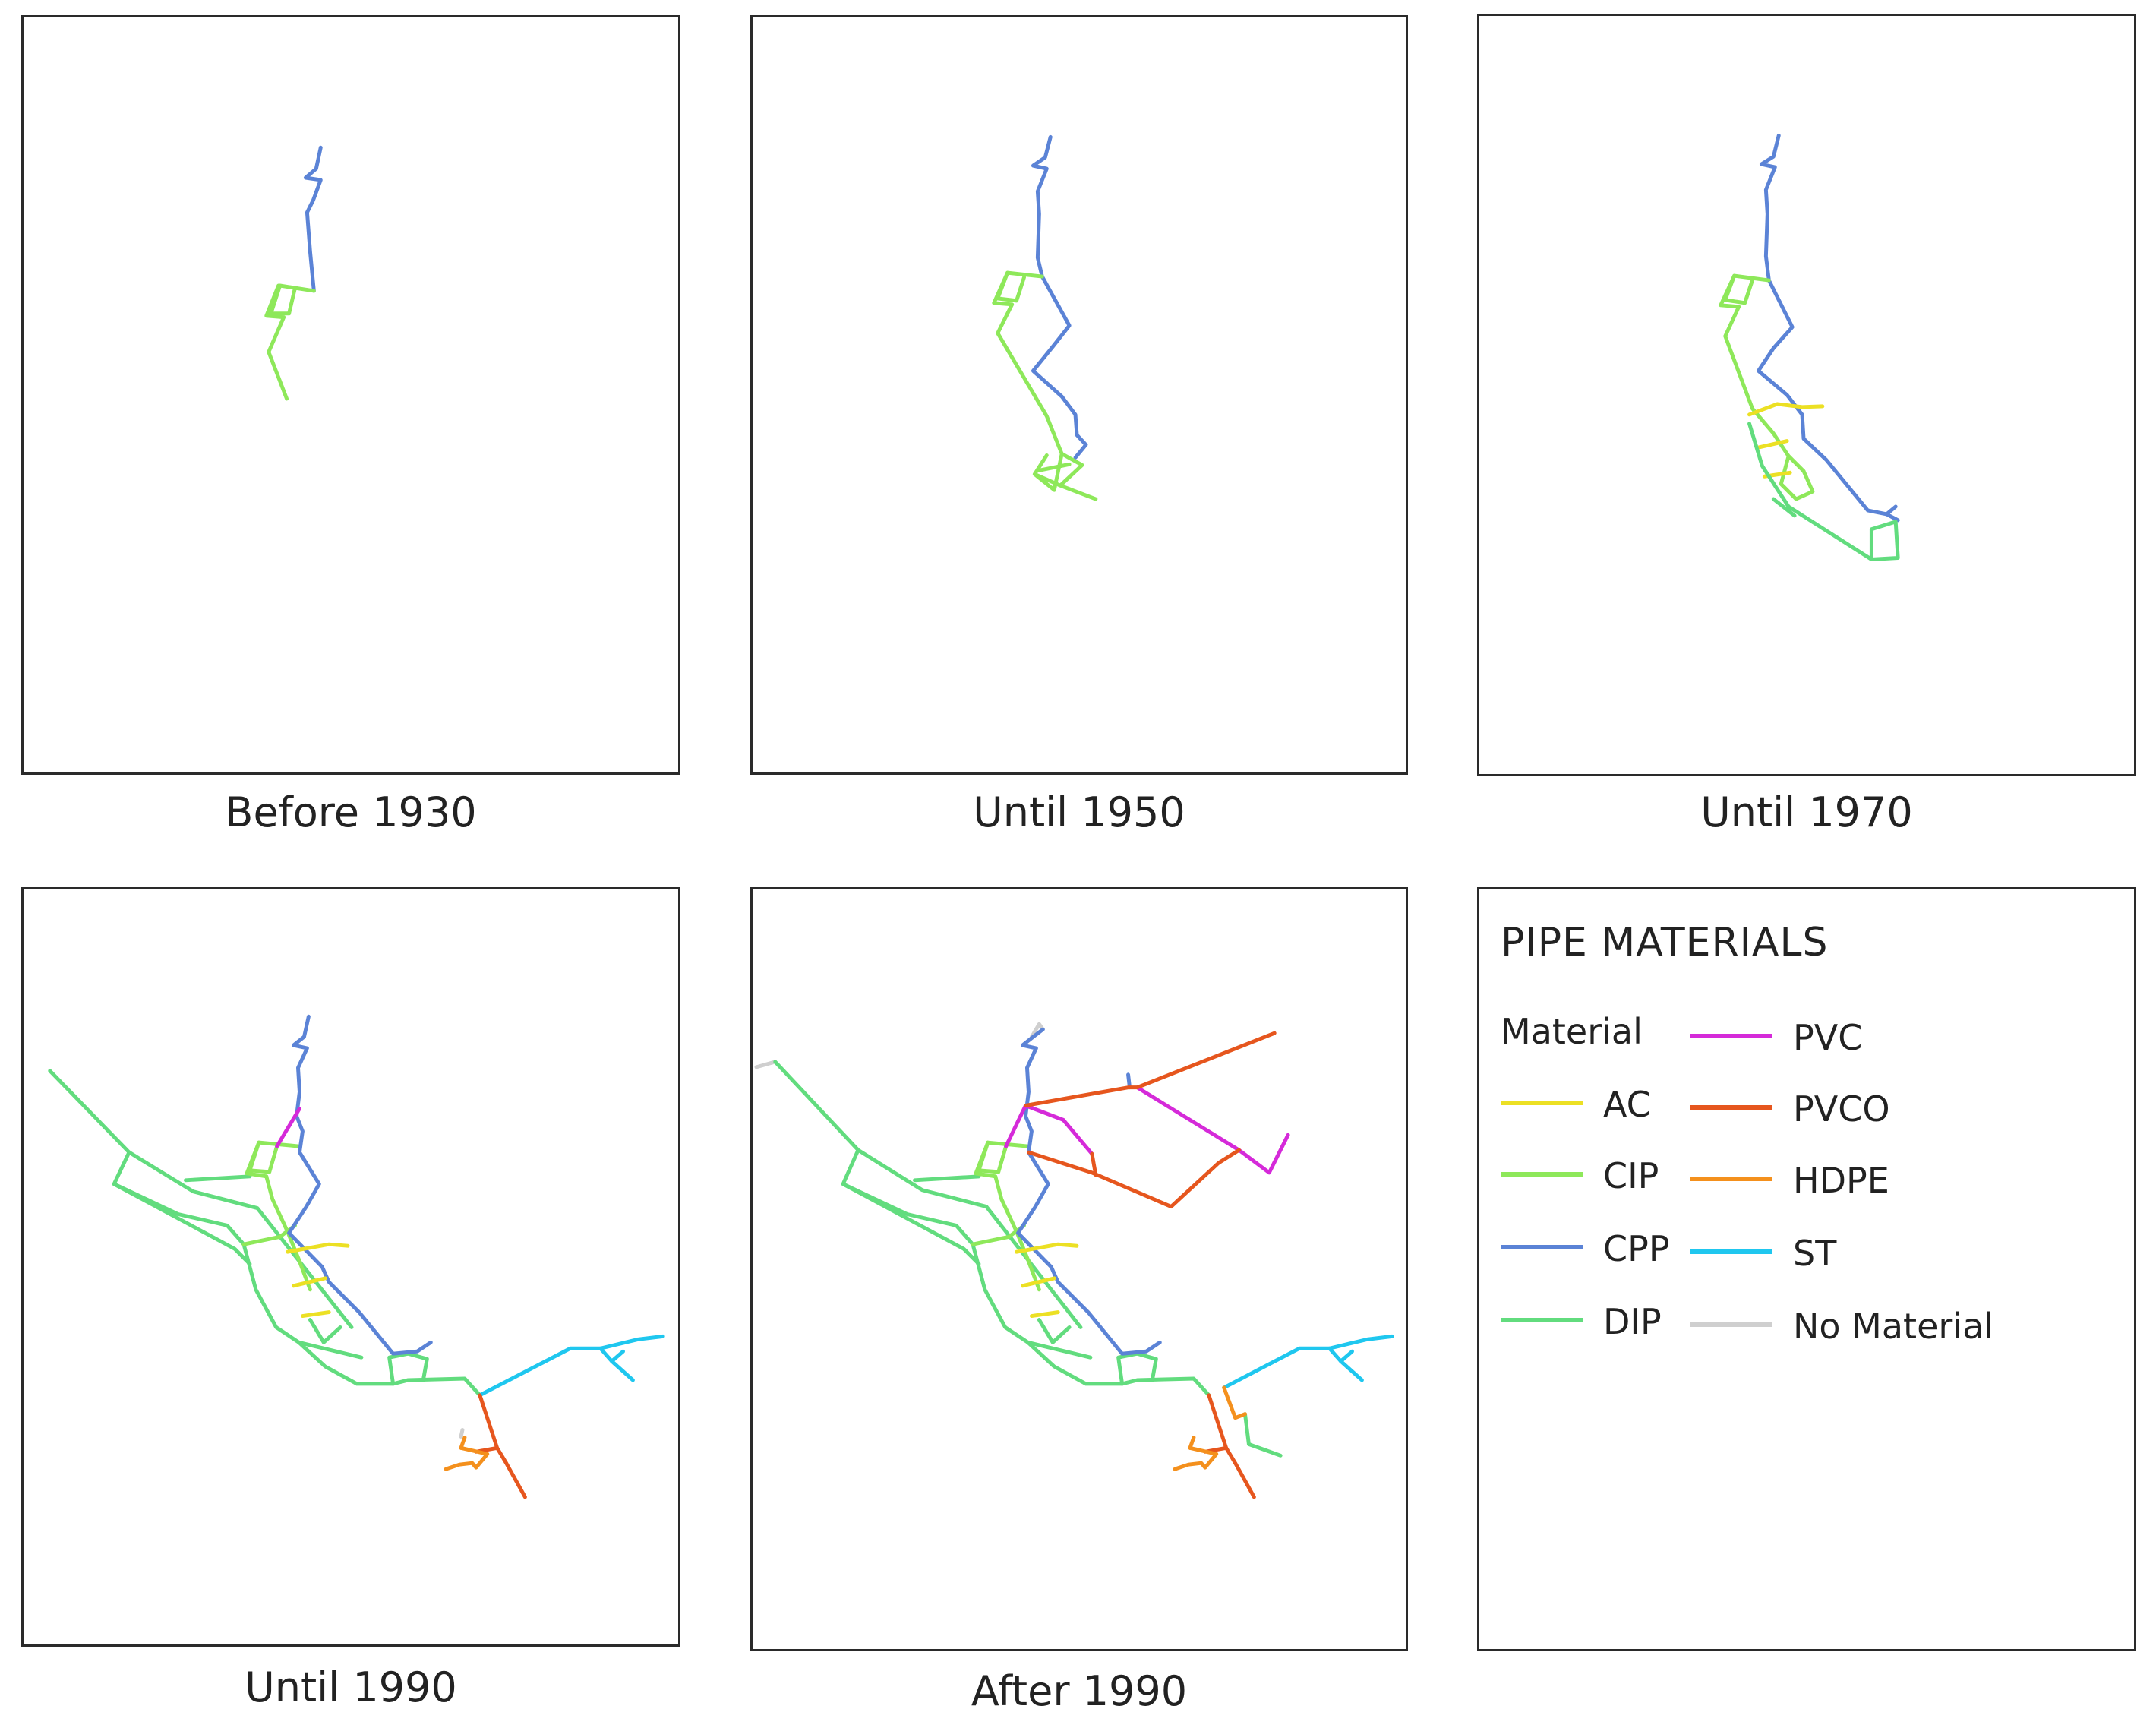 The height and width of the screenshot is (1728, 2156). Describe the element at coordinates (1806, 812) in the screenshot. I see `panel-caption: Until 1970` at that location.